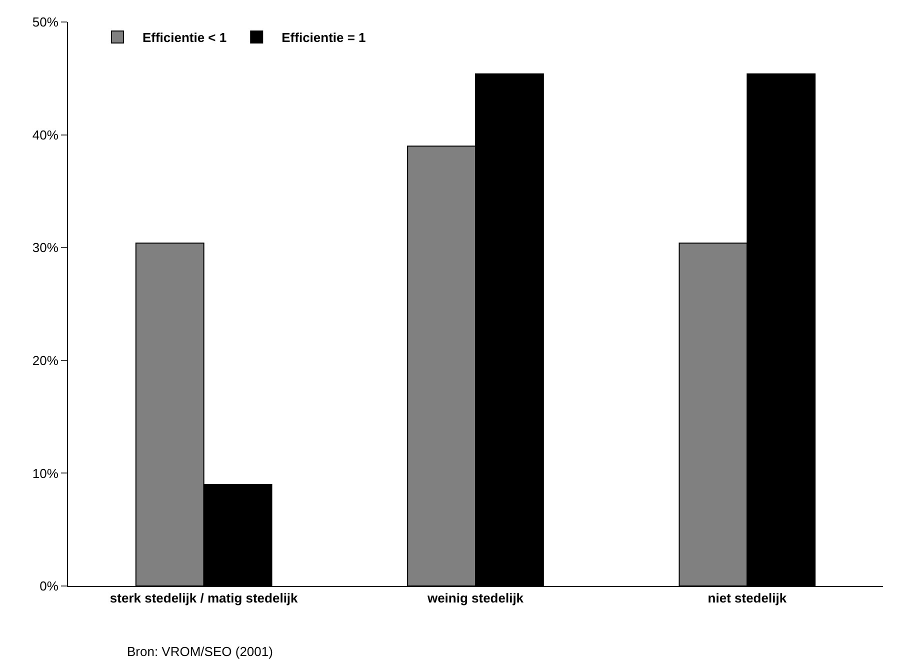  Describe the element at coordinates (184, 38) in the screenshot. I see `legend-label: Efficientie < 1` at that location.